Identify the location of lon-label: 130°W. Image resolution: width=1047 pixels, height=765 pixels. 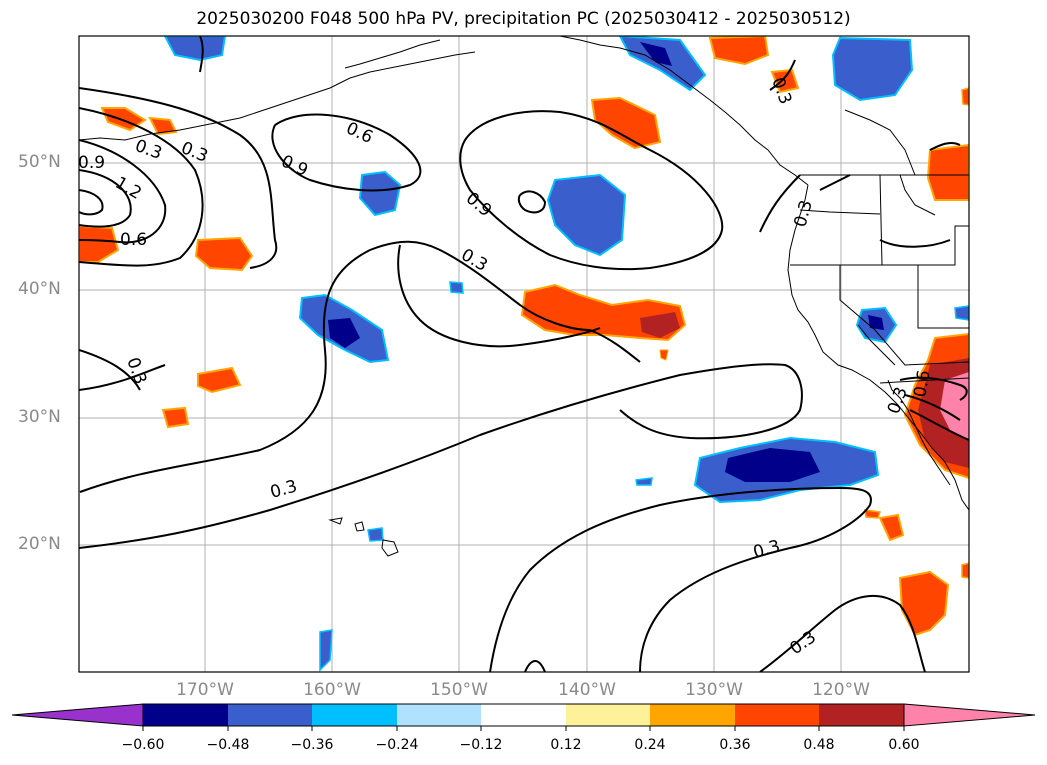
(714, 690).